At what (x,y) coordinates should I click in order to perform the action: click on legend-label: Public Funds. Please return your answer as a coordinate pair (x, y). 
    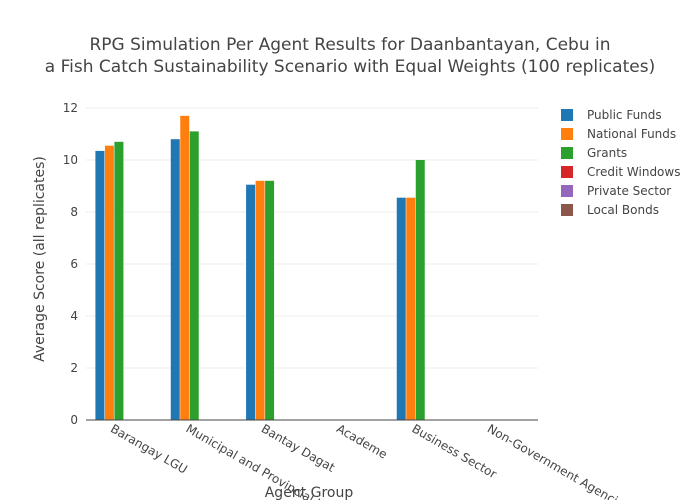
    Looking at the image, I should click on (624, 115).